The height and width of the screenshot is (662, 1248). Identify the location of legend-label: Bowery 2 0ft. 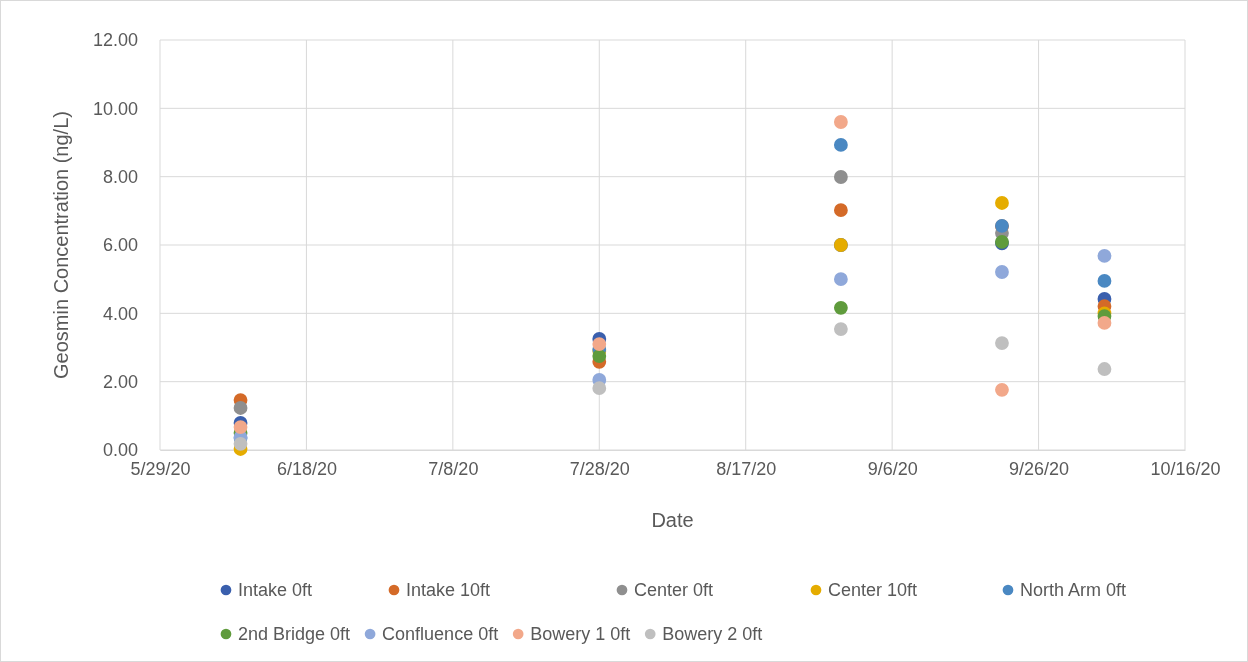
(712, 634).